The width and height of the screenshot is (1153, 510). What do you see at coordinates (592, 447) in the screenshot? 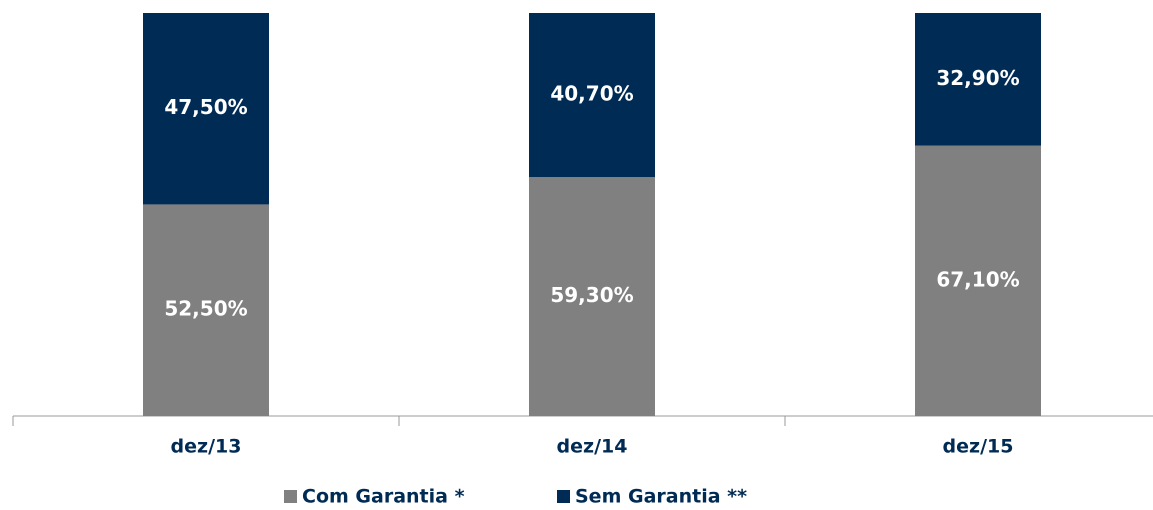
I see `x-tick-label: dez/14` at bounding box center [592, 447].